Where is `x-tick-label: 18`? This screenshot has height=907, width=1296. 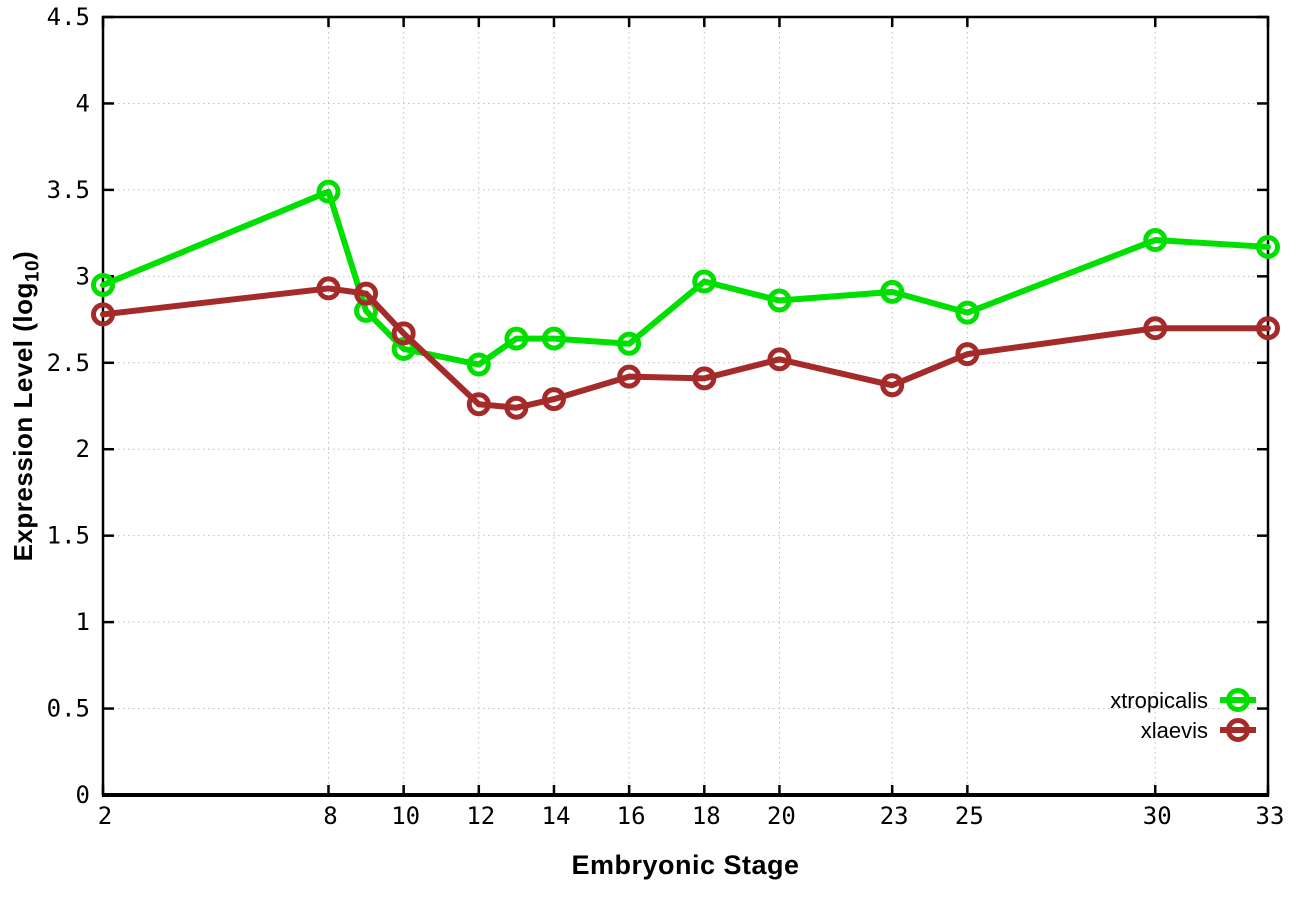 x-tick-label: 18 is located at coordinates (706, 816).